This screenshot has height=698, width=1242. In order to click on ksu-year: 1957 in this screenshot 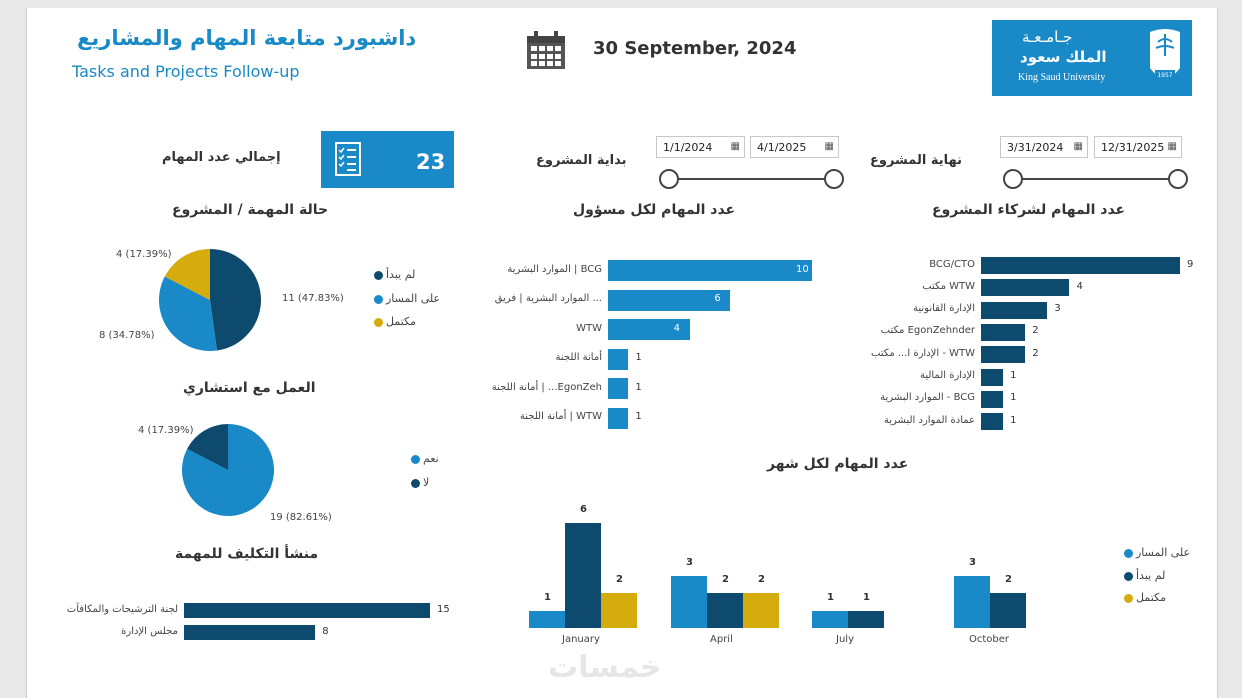, I will do `click(1164, 75)`.